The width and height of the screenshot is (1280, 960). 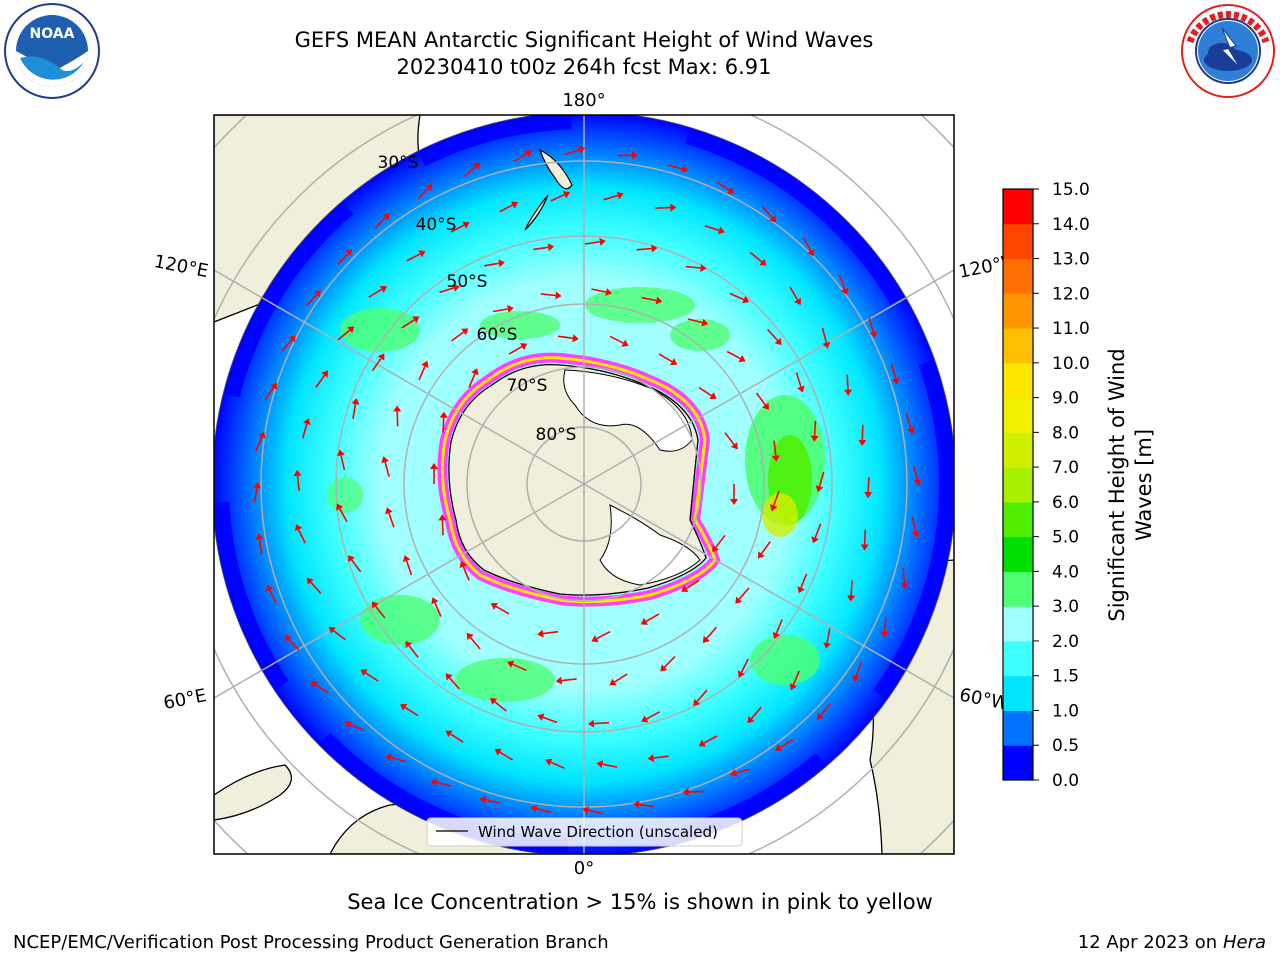 I want to click on colorbar-tick-label: 6.0, so click(x=1065, y=503).